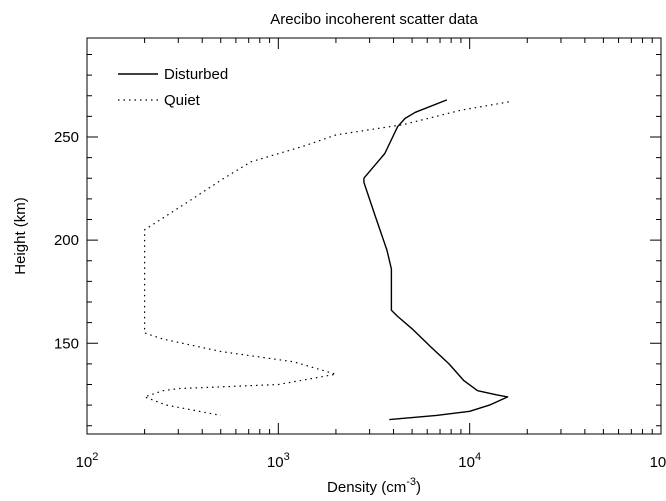 The image size is (666, 501). I want to click on x-axis-label: Density (cm-3), so click(374, 486).